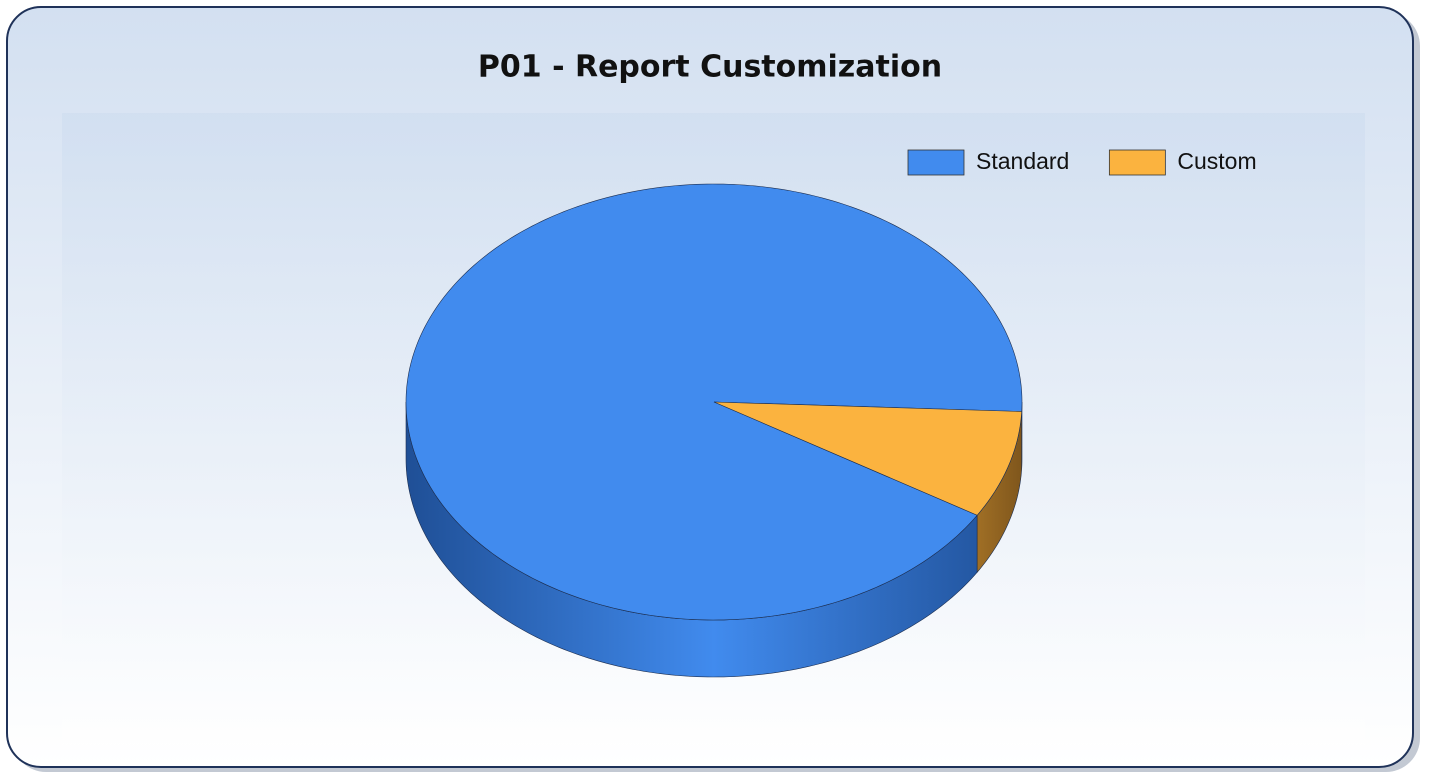 The height and width of the screenshot is (781, 1432). I want to click on chart-title: P01 - Report Customization, so click(710, 67).